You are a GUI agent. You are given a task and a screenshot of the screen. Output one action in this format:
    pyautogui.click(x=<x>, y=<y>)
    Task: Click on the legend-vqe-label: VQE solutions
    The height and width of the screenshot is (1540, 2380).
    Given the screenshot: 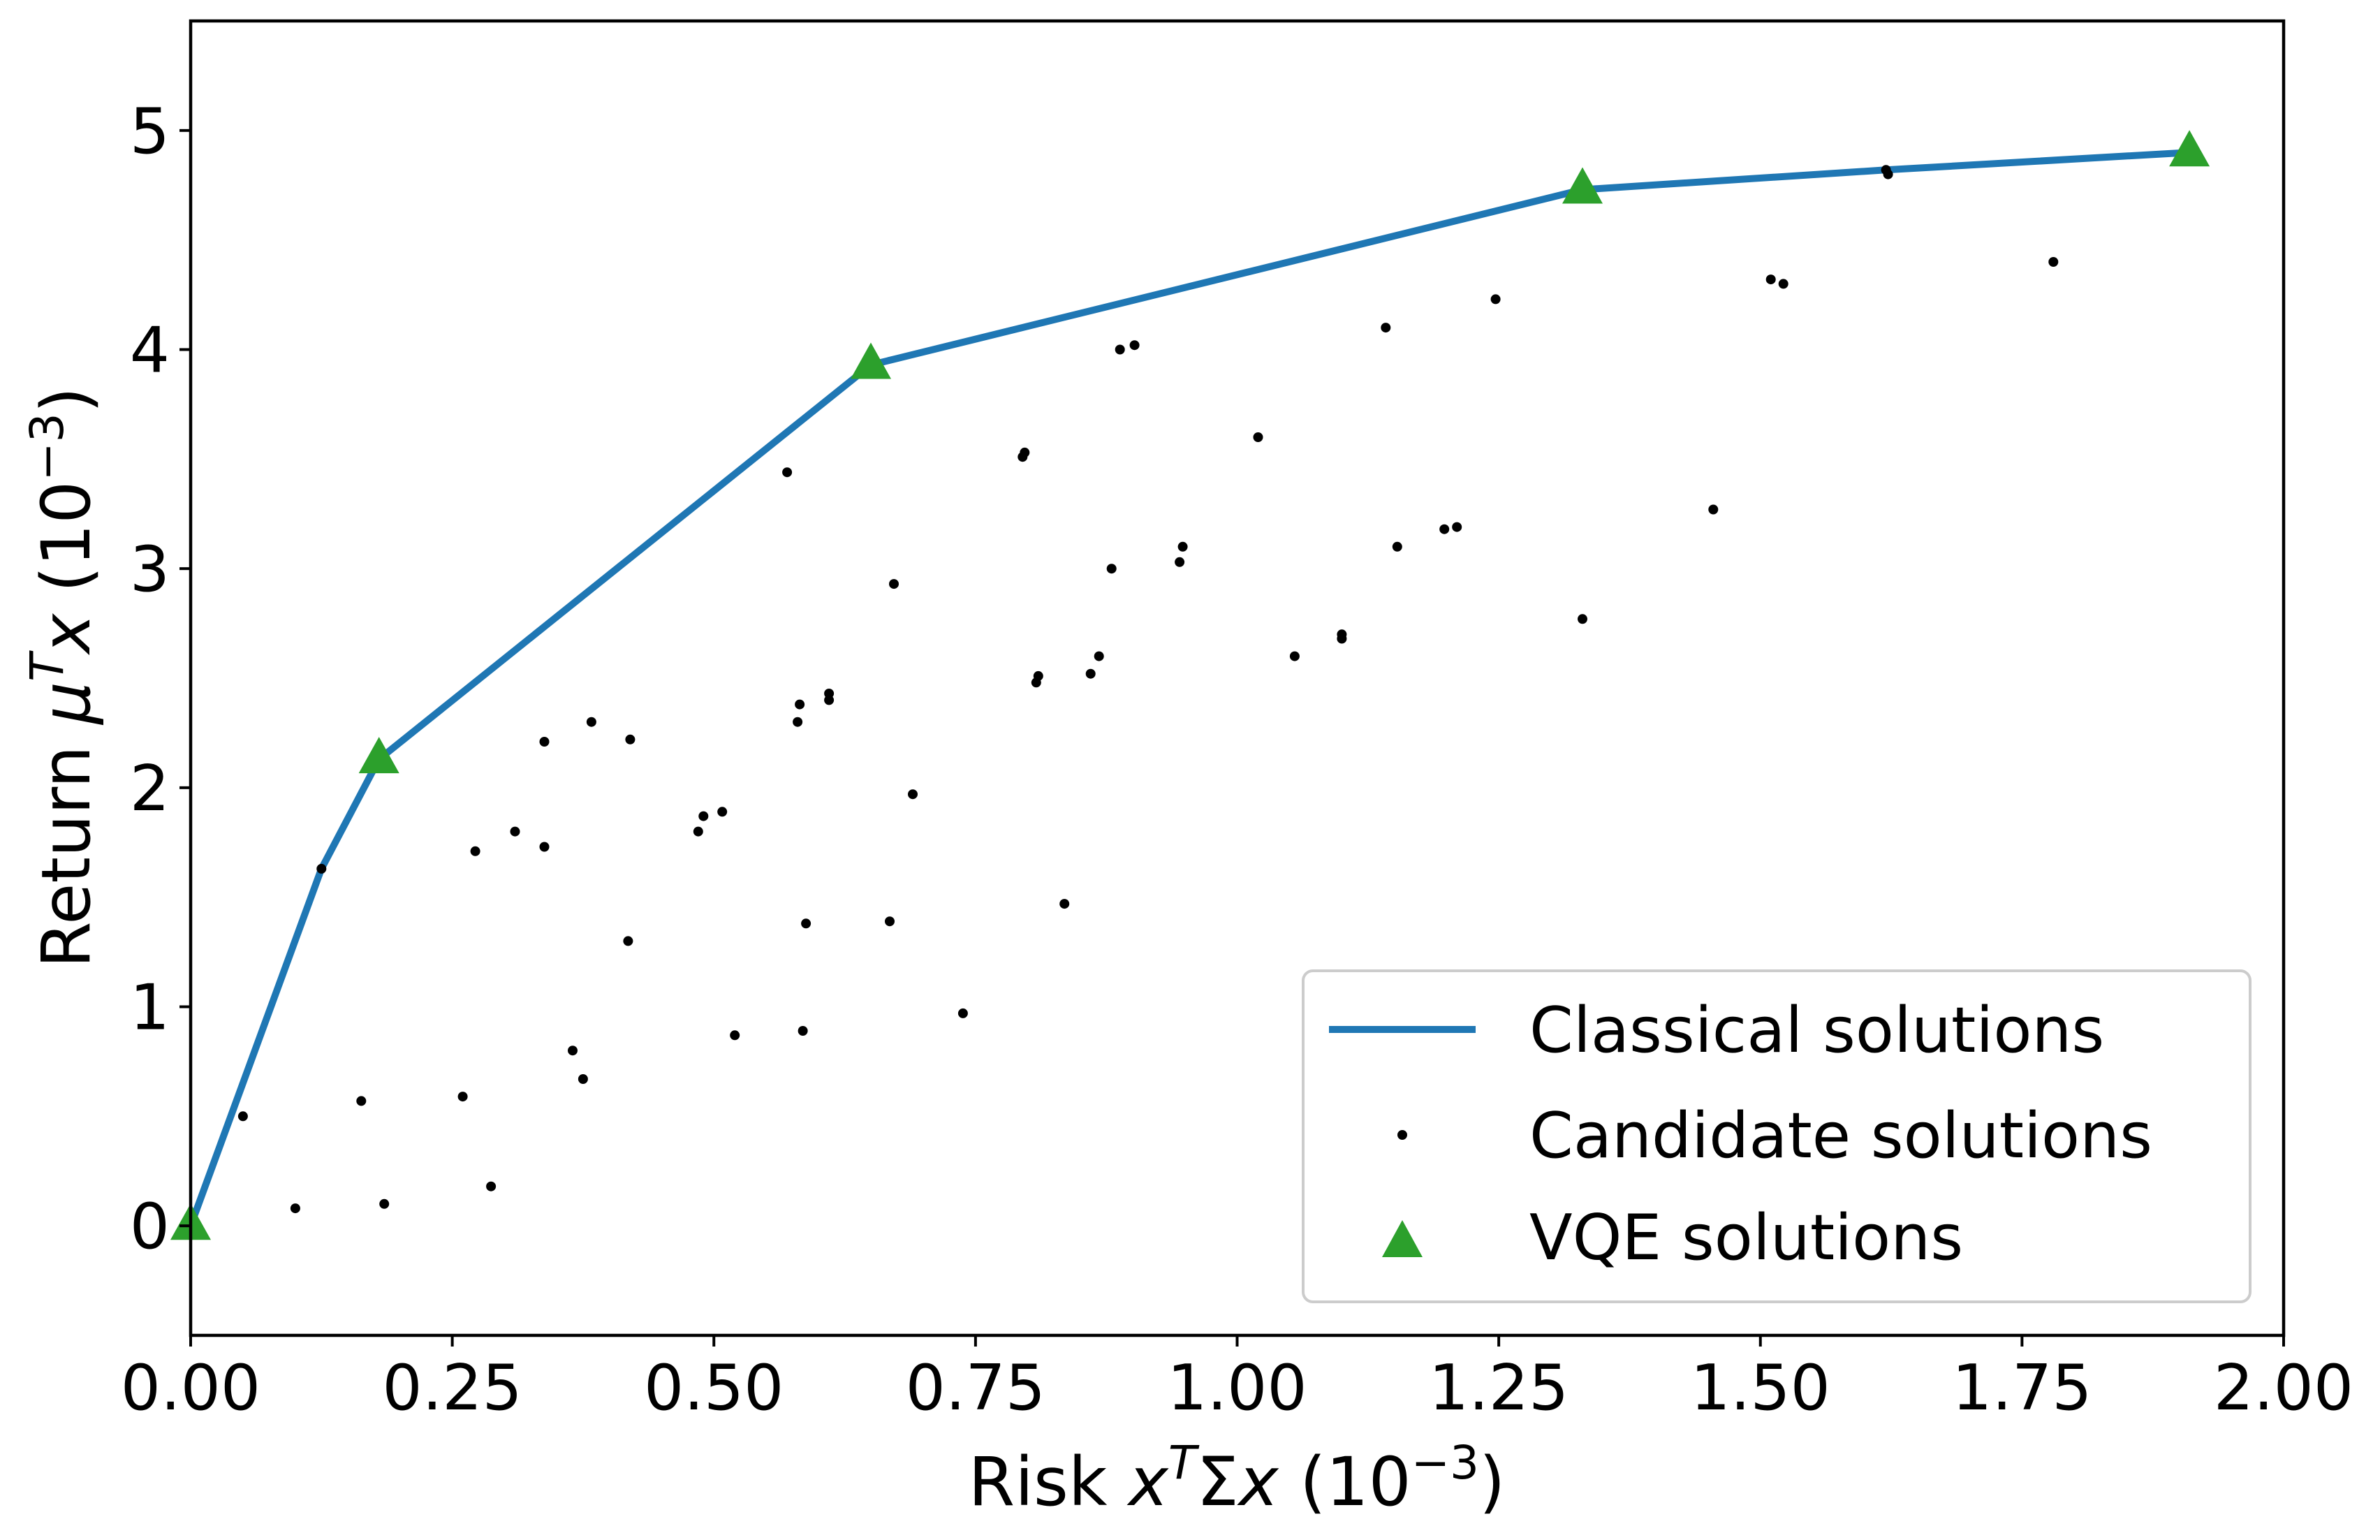 What is the action you would take?
    pyautogui.click(x=1746, y=1238)
    